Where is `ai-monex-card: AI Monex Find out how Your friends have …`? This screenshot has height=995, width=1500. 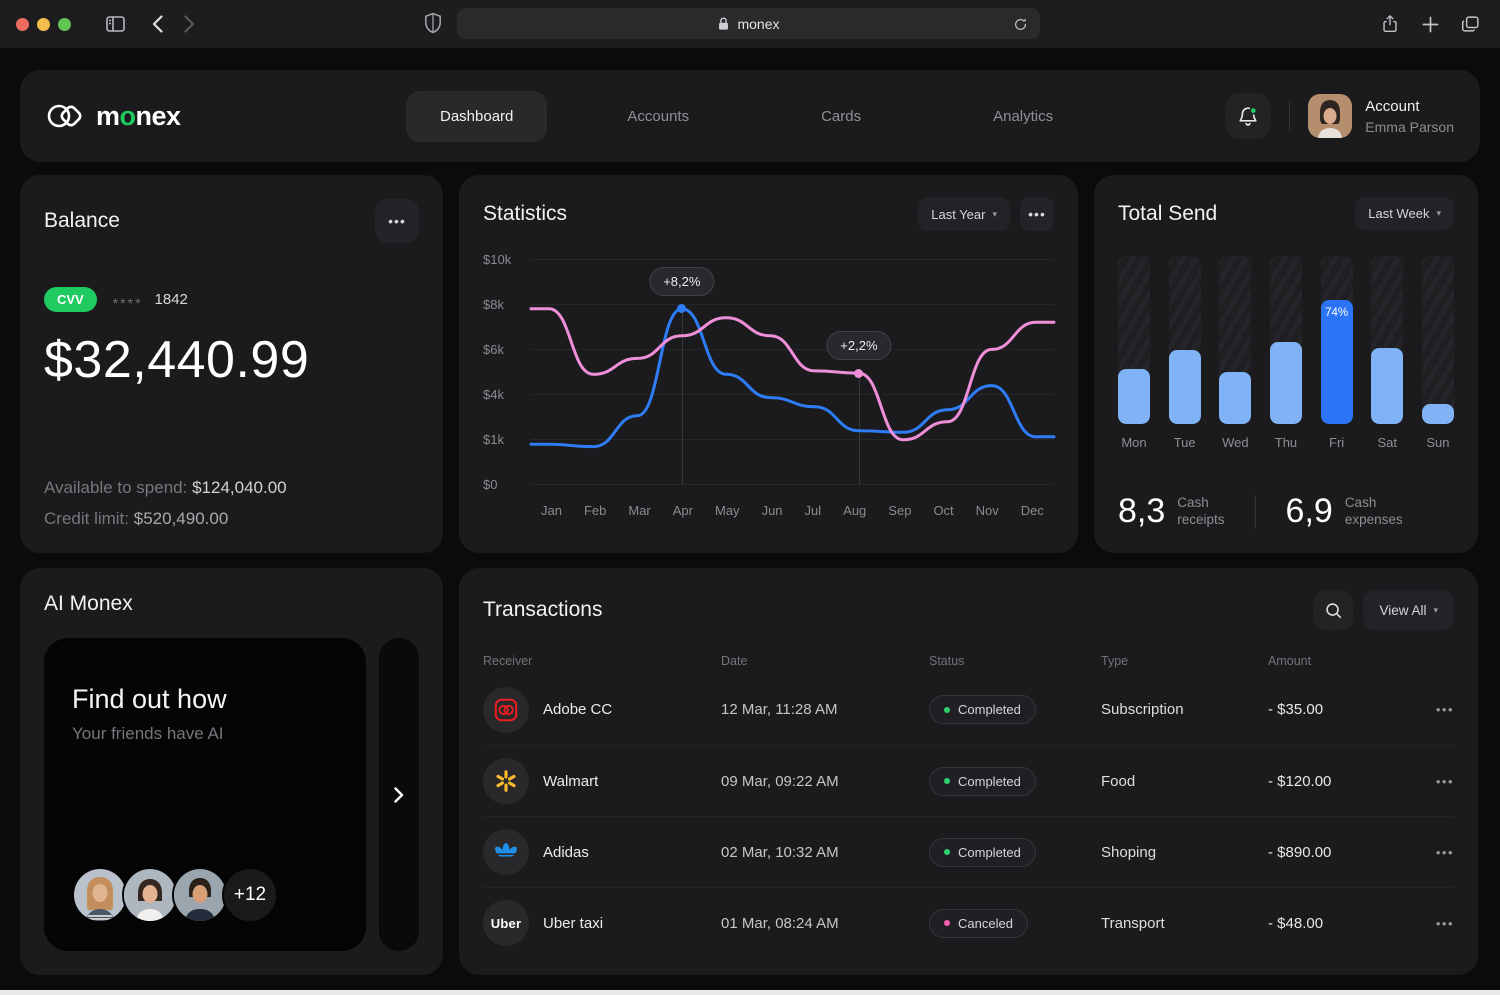 ai-monex-card: AI Monex Find out how Your friends have … is located at coordinates (231, 771).